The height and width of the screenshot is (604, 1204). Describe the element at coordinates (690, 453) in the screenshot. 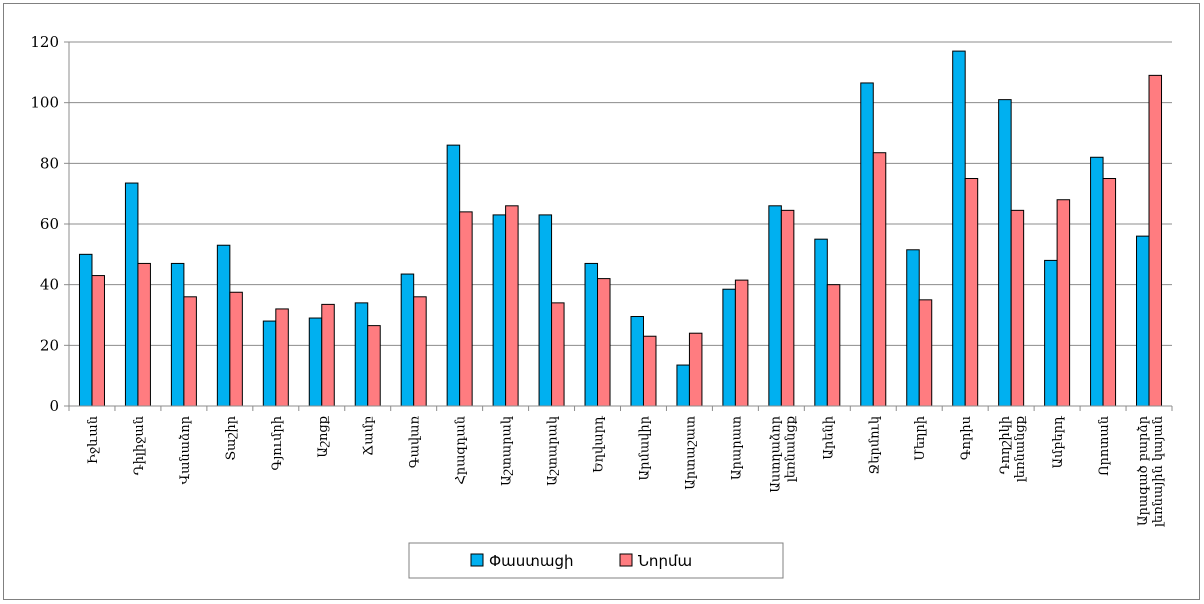

I see `x-category-label: Արտաշատ` at that location.